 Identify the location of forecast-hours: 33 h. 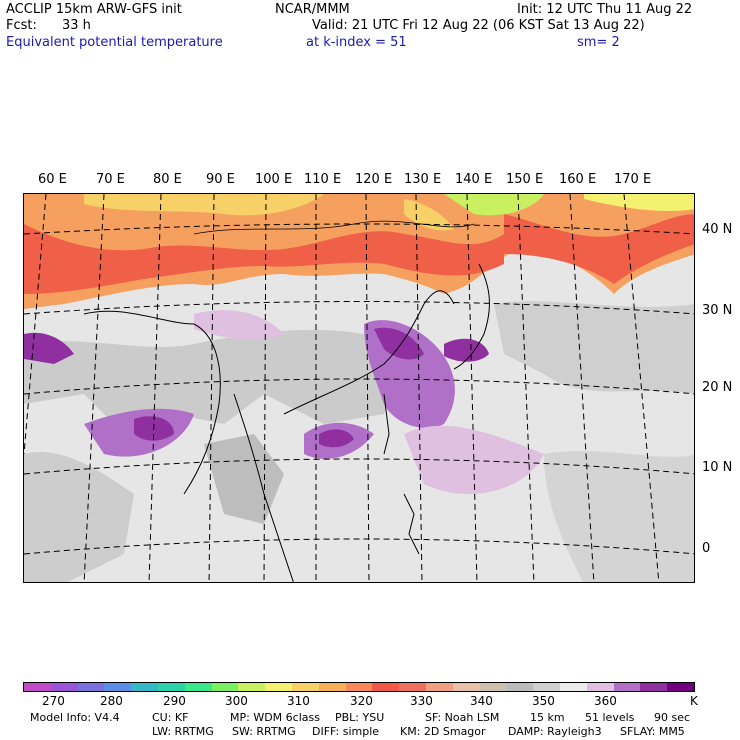
(76, 25).